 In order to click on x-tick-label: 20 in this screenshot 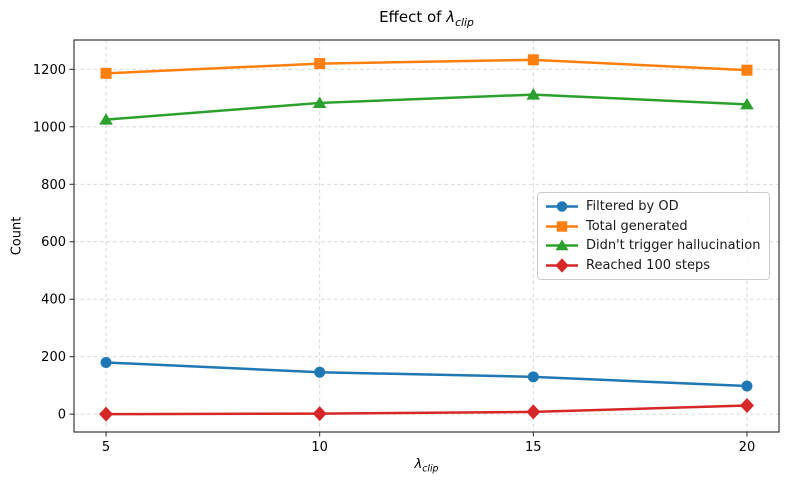, I will do `click(747, 447)`.